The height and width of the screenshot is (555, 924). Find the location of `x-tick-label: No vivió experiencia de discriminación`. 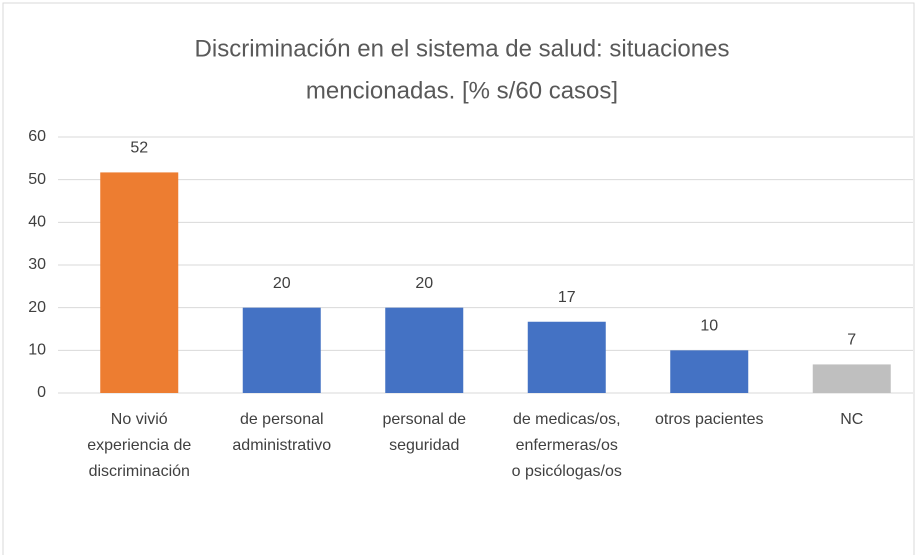

x-tick-label: No vivió experiencia de discriminación is located at coordinates (139, 445).